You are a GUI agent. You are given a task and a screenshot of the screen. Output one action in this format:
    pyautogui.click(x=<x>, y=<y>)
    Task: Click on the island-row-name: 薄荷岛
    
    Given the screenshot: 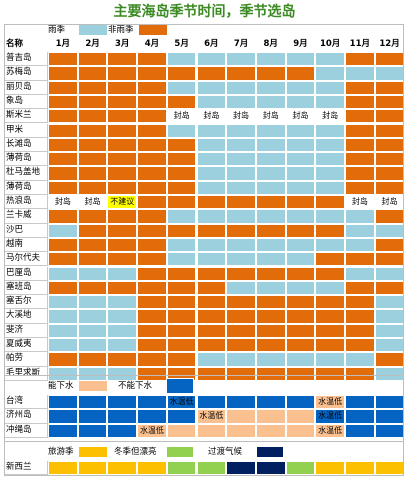 What is the action you would take?
    pyautogui.click(x=26, y=187)
    